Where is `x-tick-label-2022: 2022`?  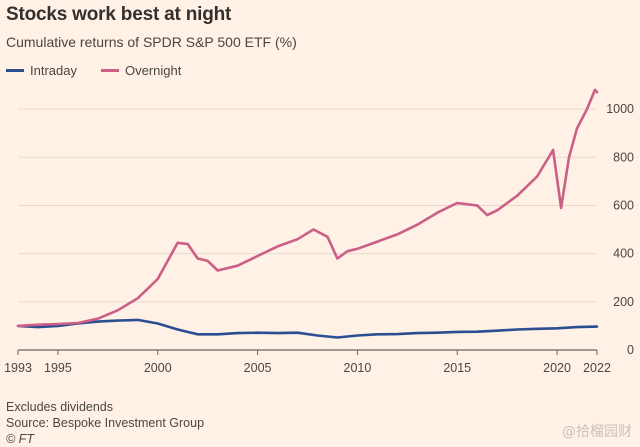 x-tick-label-2022: 2022 is located at coordinates (597, 368).